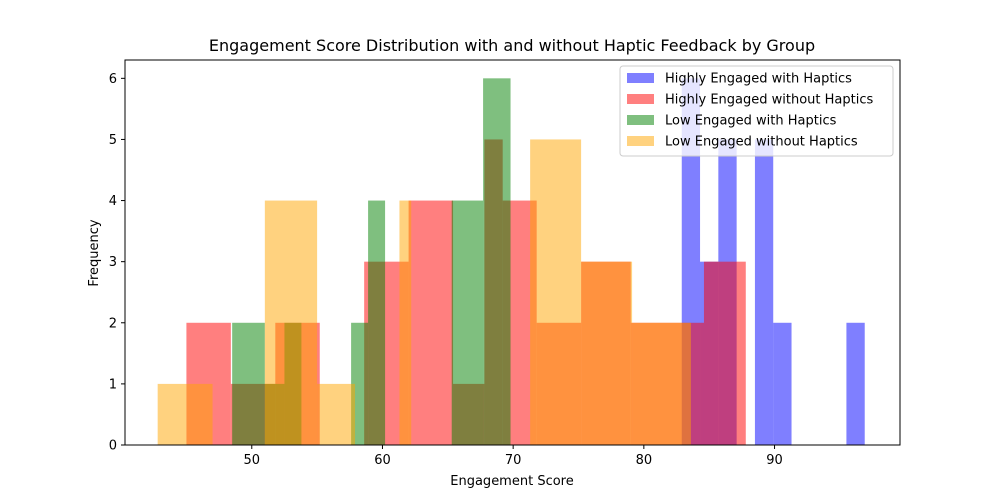  I want to click on bar-s2-b5, so click(377, 322).